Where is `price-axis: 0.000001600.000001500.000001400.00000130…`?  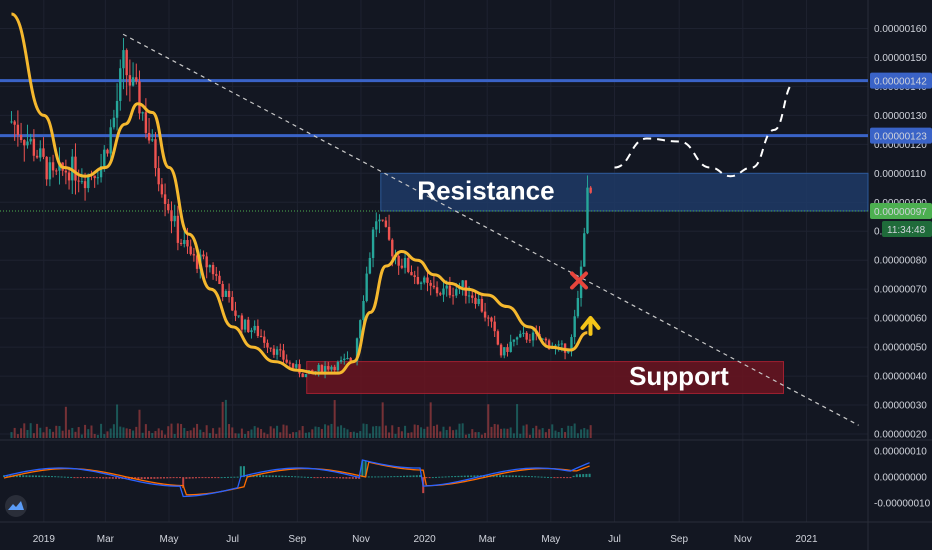
price-axis: 0.000001600.000001500.000001400.00000130… is located at coordinates (901, 267).